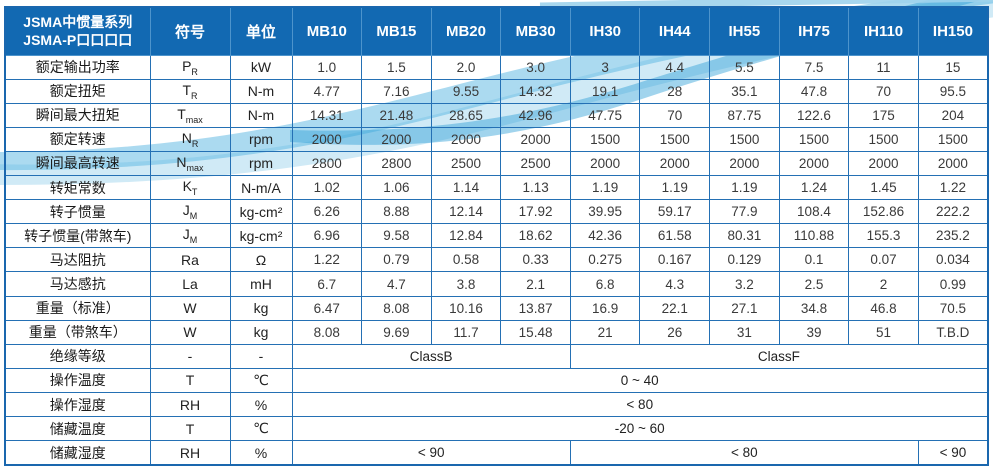  Describe the element at coordinates (327, 31) in the screenshot. I see `model-header-MB10: MB10` at that location.